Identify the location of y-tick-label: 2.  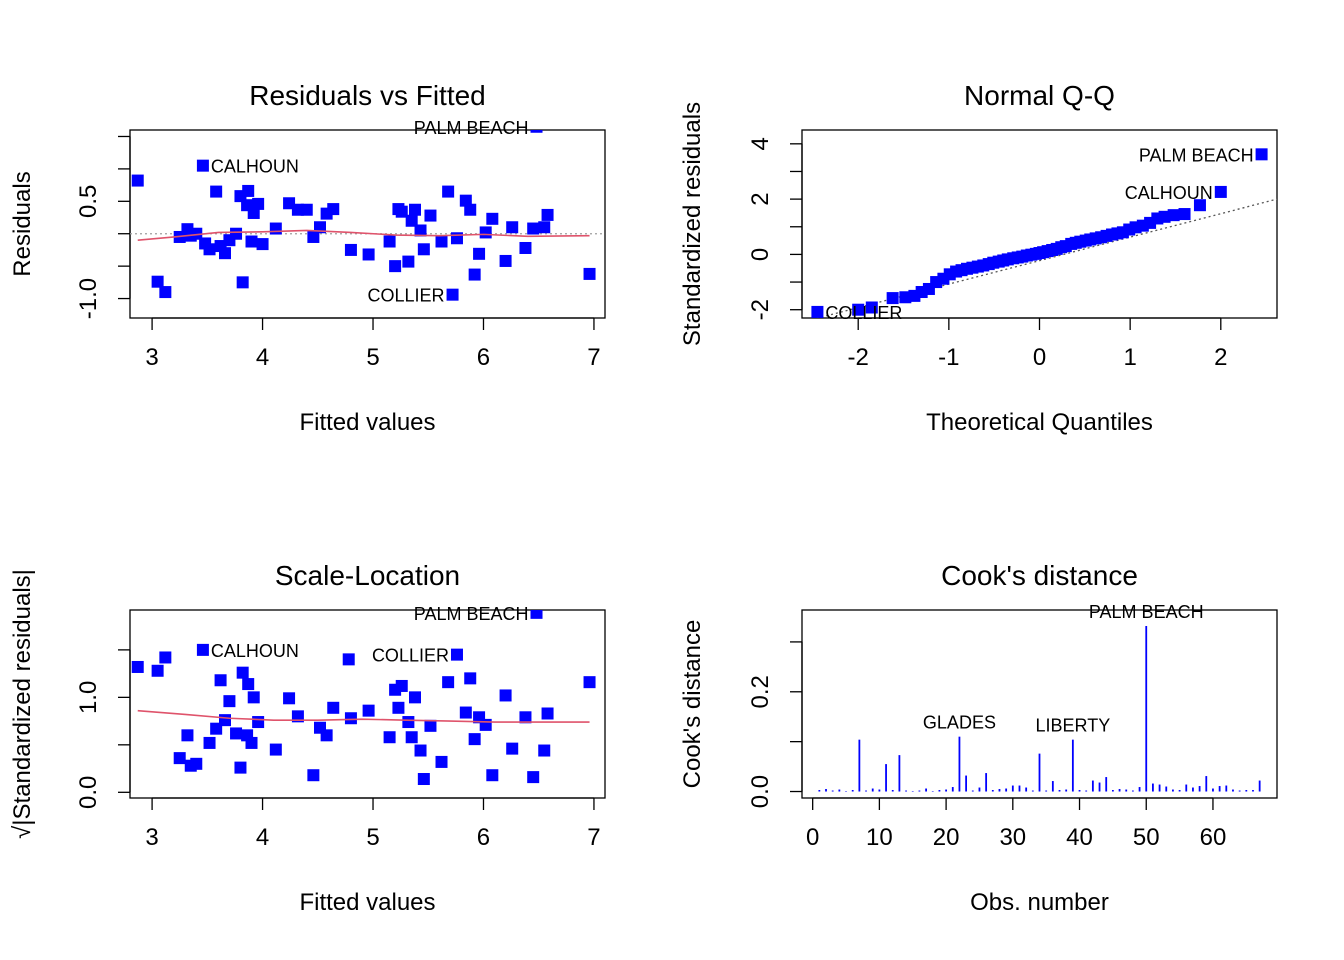
(760, 198).